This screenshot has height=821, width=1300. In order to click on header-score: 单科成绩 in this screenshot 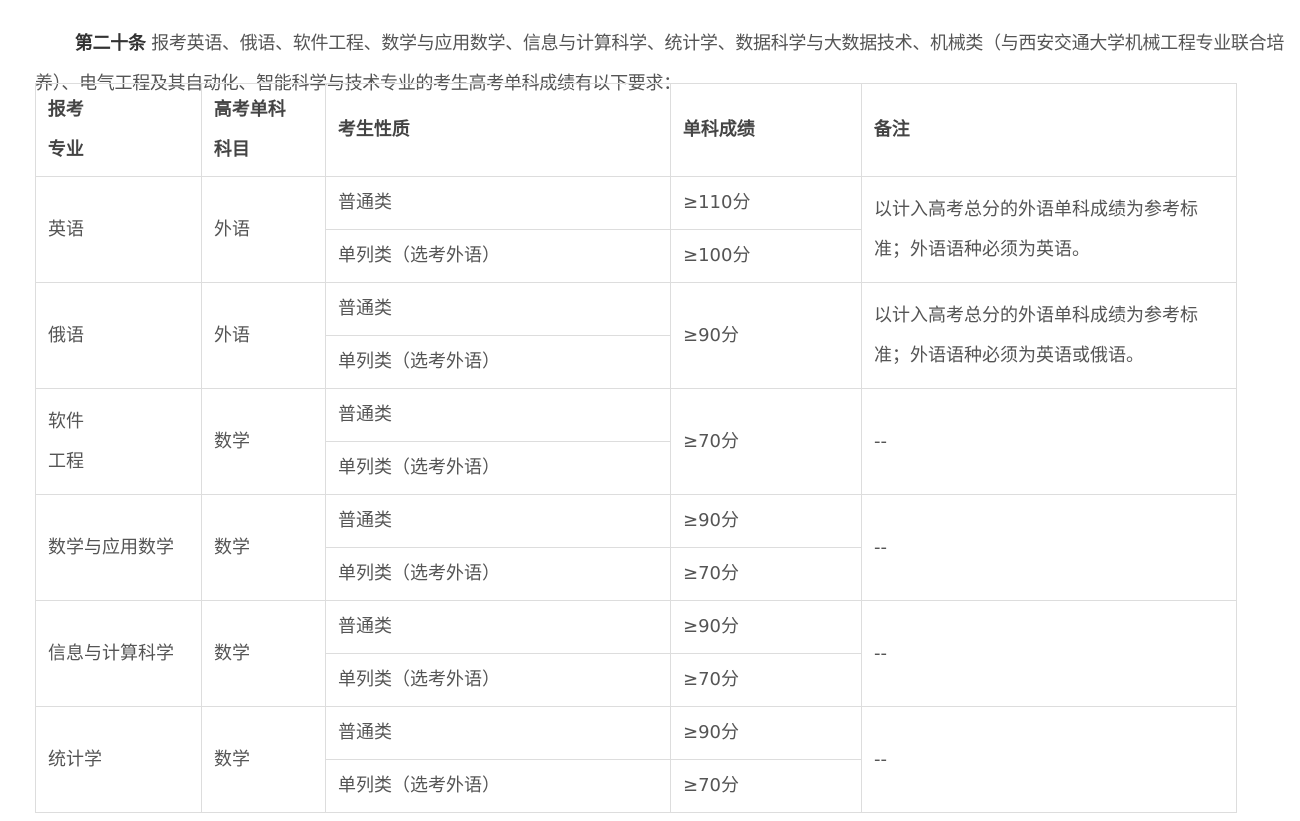, I will do `click(766, 130)`.